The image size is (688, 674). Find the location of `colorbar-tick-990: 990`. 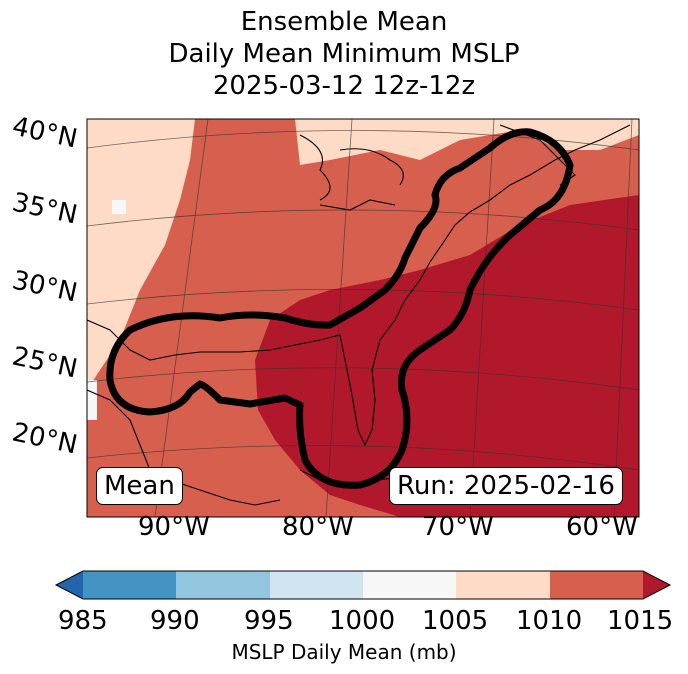

colorbar-tick-990: 990 is located at coordinates (175, 621).